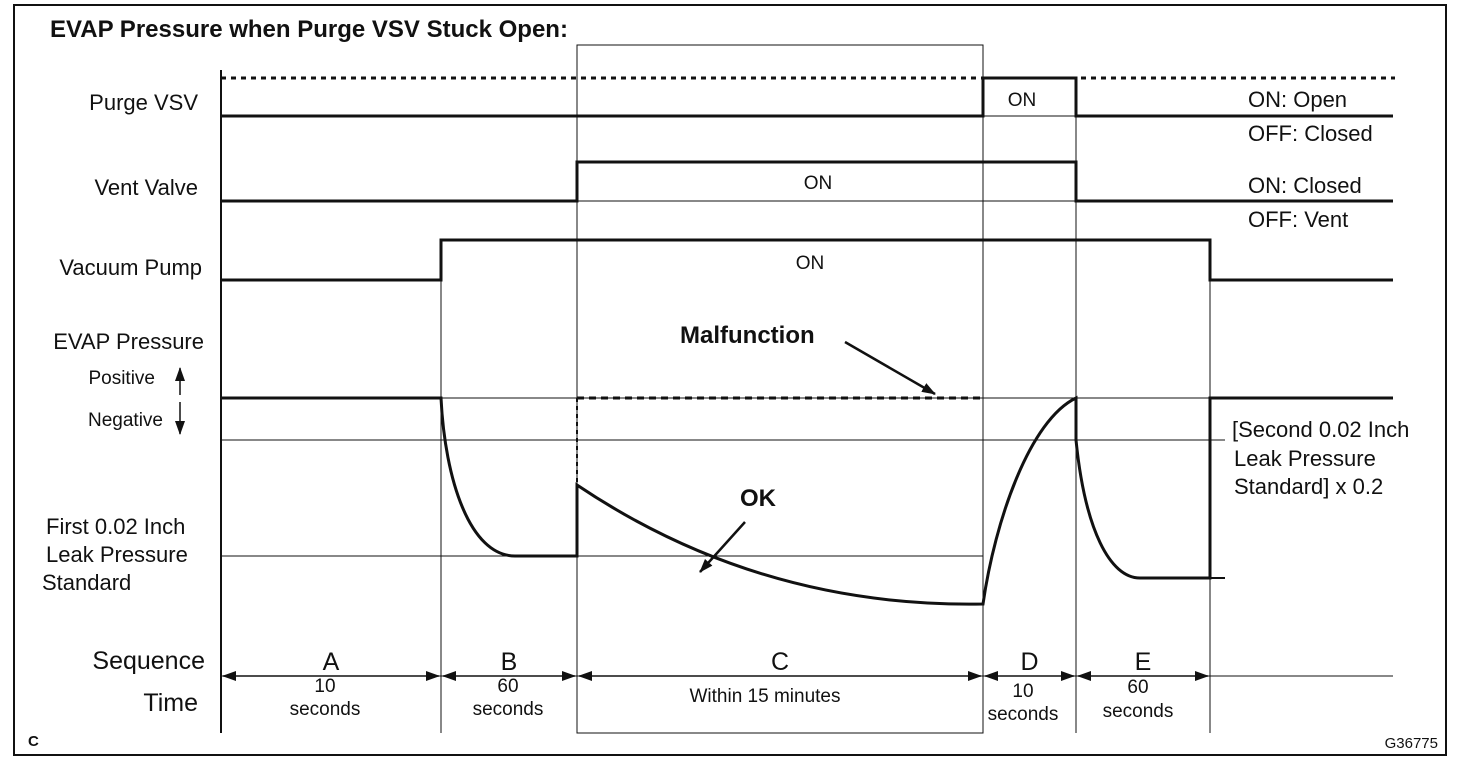 The width and height of the screenshot is (1472, 762). I want to click on pressure-label: EVAP Pressure, so click(128, 341).